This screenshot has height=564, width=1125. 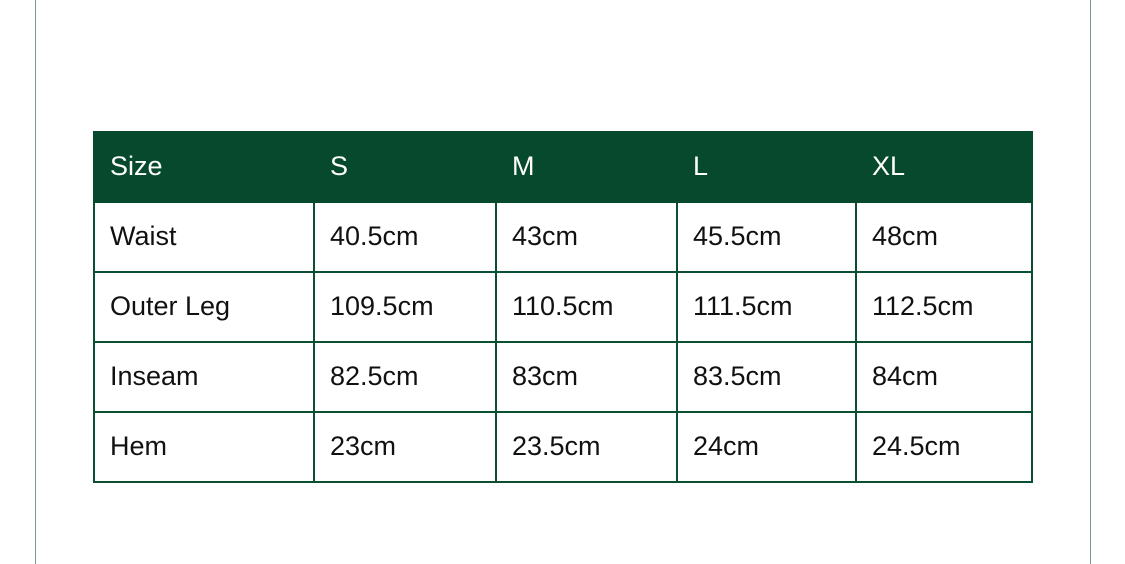 I want to click on measurement-value-l: 45.5cm, so click(x=766, y=237).